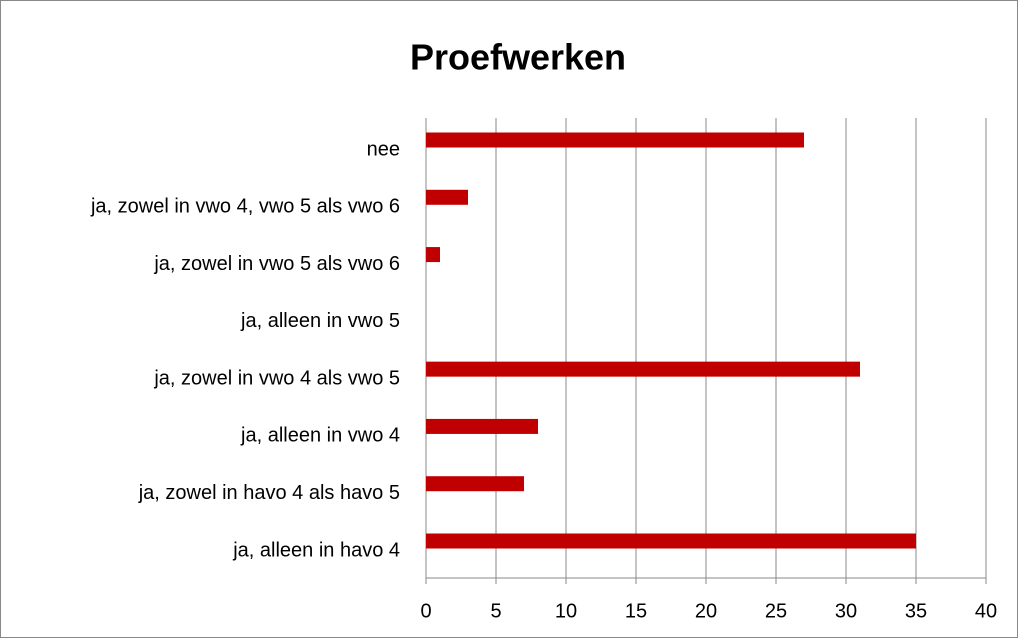 This screenshot has height=638, width=1018. What do you see at coordinates (276, 378) in the screenshot?
I see `y-tick-label: ja, zowel in vwo 4 als vwo 5` at bounding box center [276, 378].